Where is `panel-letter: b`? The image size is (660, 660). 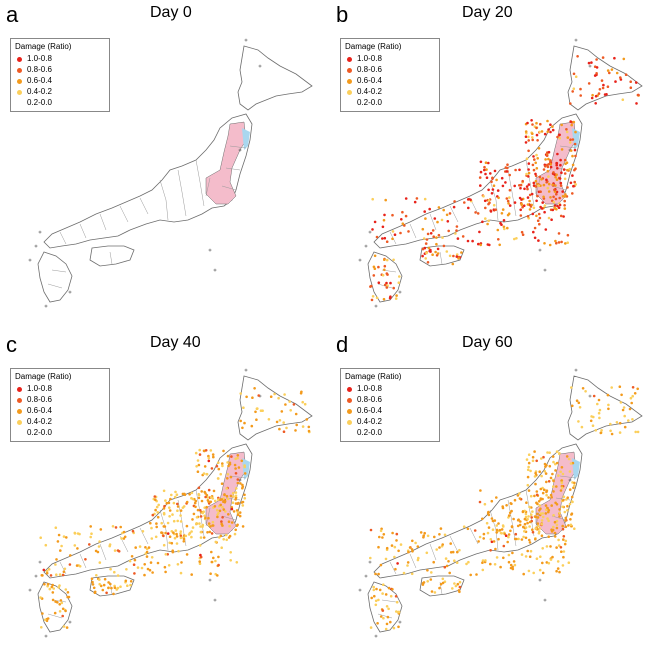
panel-letter: b is located at coordinates (342, 14).